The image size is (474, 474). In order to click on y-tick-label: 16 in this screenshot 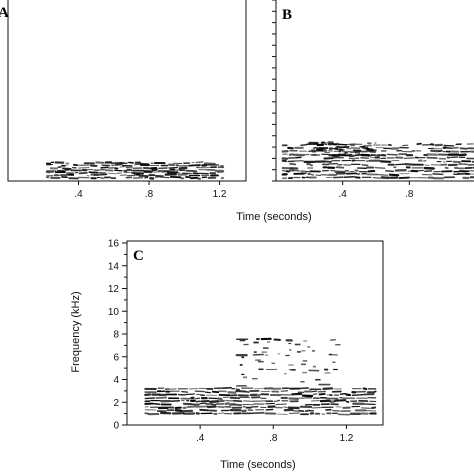, I will do `click(114, 244)`.